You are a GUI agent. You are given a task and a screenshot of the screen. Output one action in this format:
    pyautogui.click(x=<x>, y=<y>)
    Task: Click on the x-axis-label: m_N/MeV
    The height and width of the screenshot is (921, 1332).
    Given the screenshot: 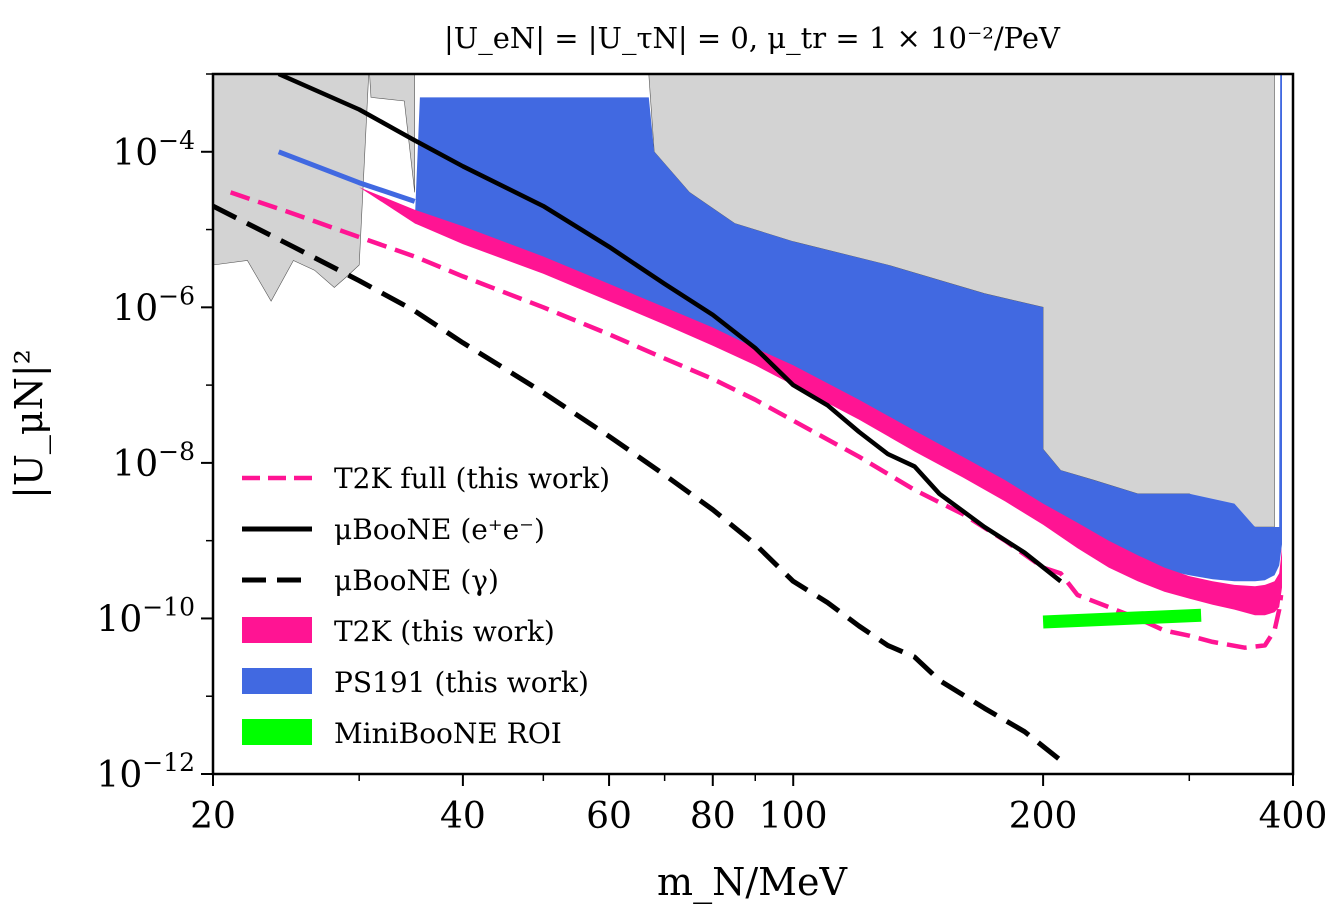 What is the action you would take?
    pyautogui.click(x=752, y=882)
    